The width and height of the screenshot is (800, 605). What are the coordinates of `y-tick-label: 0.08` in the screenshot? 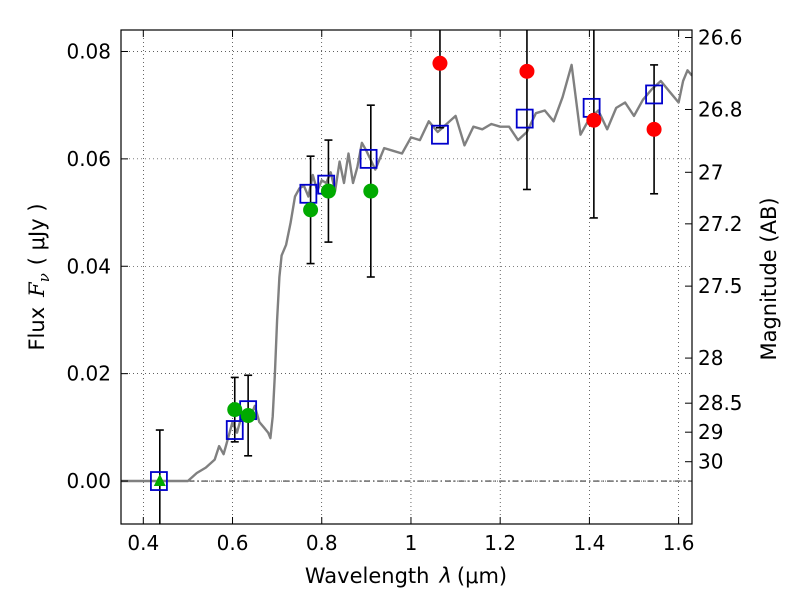 It's located at (88, 51).